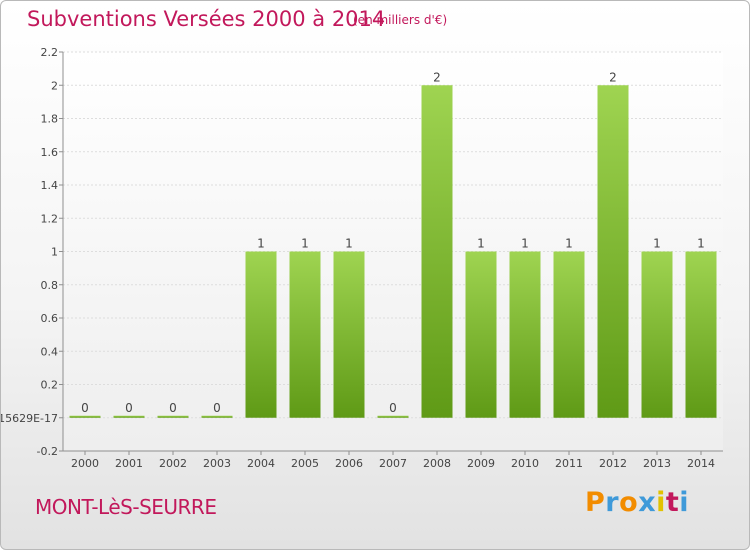 This screenshot has width=750, height=550. Describe the element at coordinates (349, 334) in the screenshot. I see `bar-2006` at that location.